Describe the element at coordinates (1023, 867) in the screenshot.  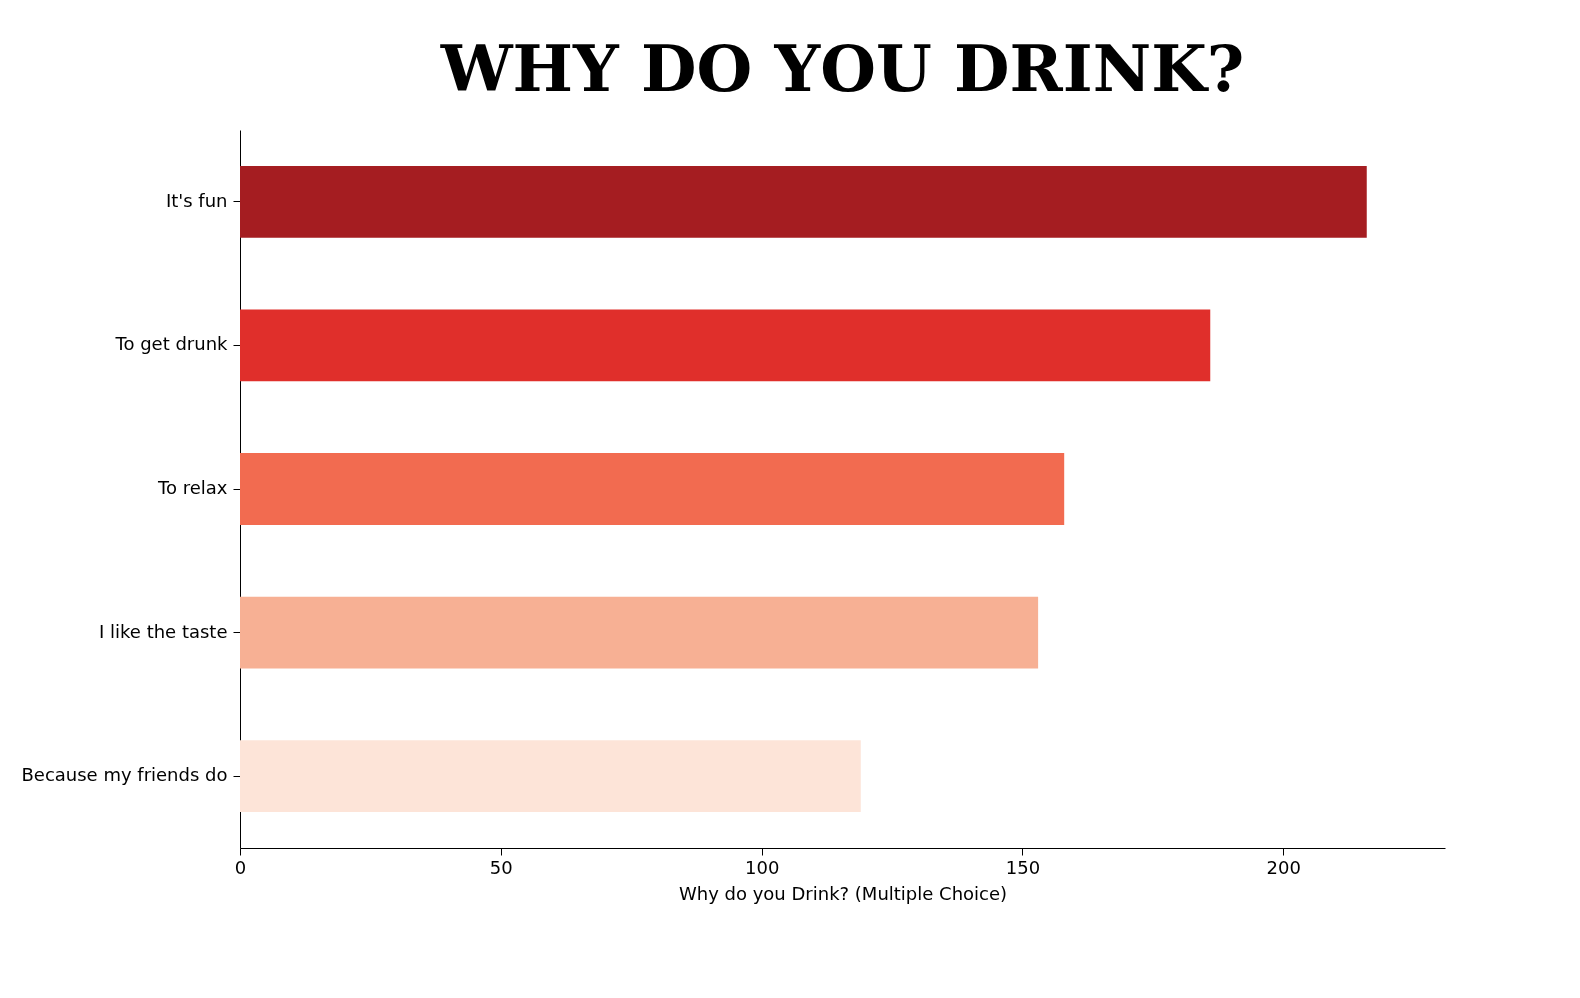
I see `x-tick-label: 150` at that location.